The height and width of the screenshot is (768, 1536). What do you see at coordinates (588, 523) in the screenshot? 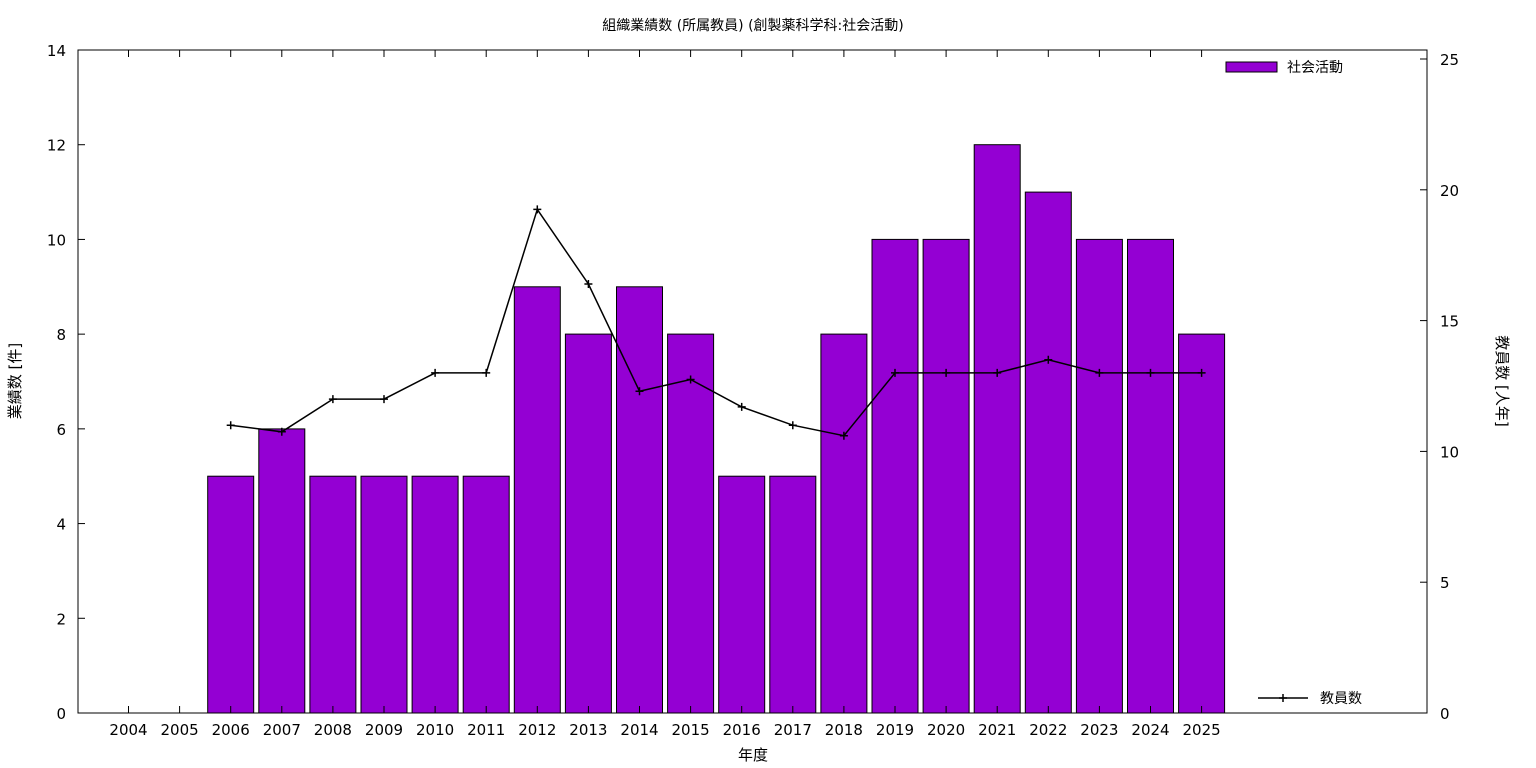
I see `bar-2013` at bounding box center [588, 523].